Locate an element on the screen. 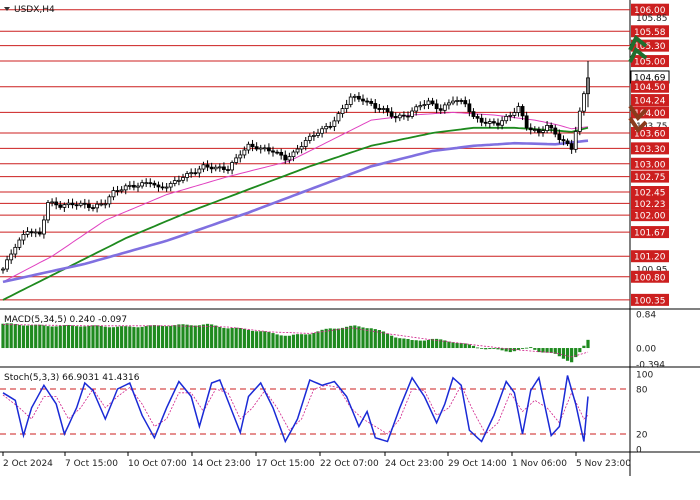 Image resolution: width=700 pixels, height=500 pixels. stoch-tick-label: 20 is located at coordinates (642, 436).